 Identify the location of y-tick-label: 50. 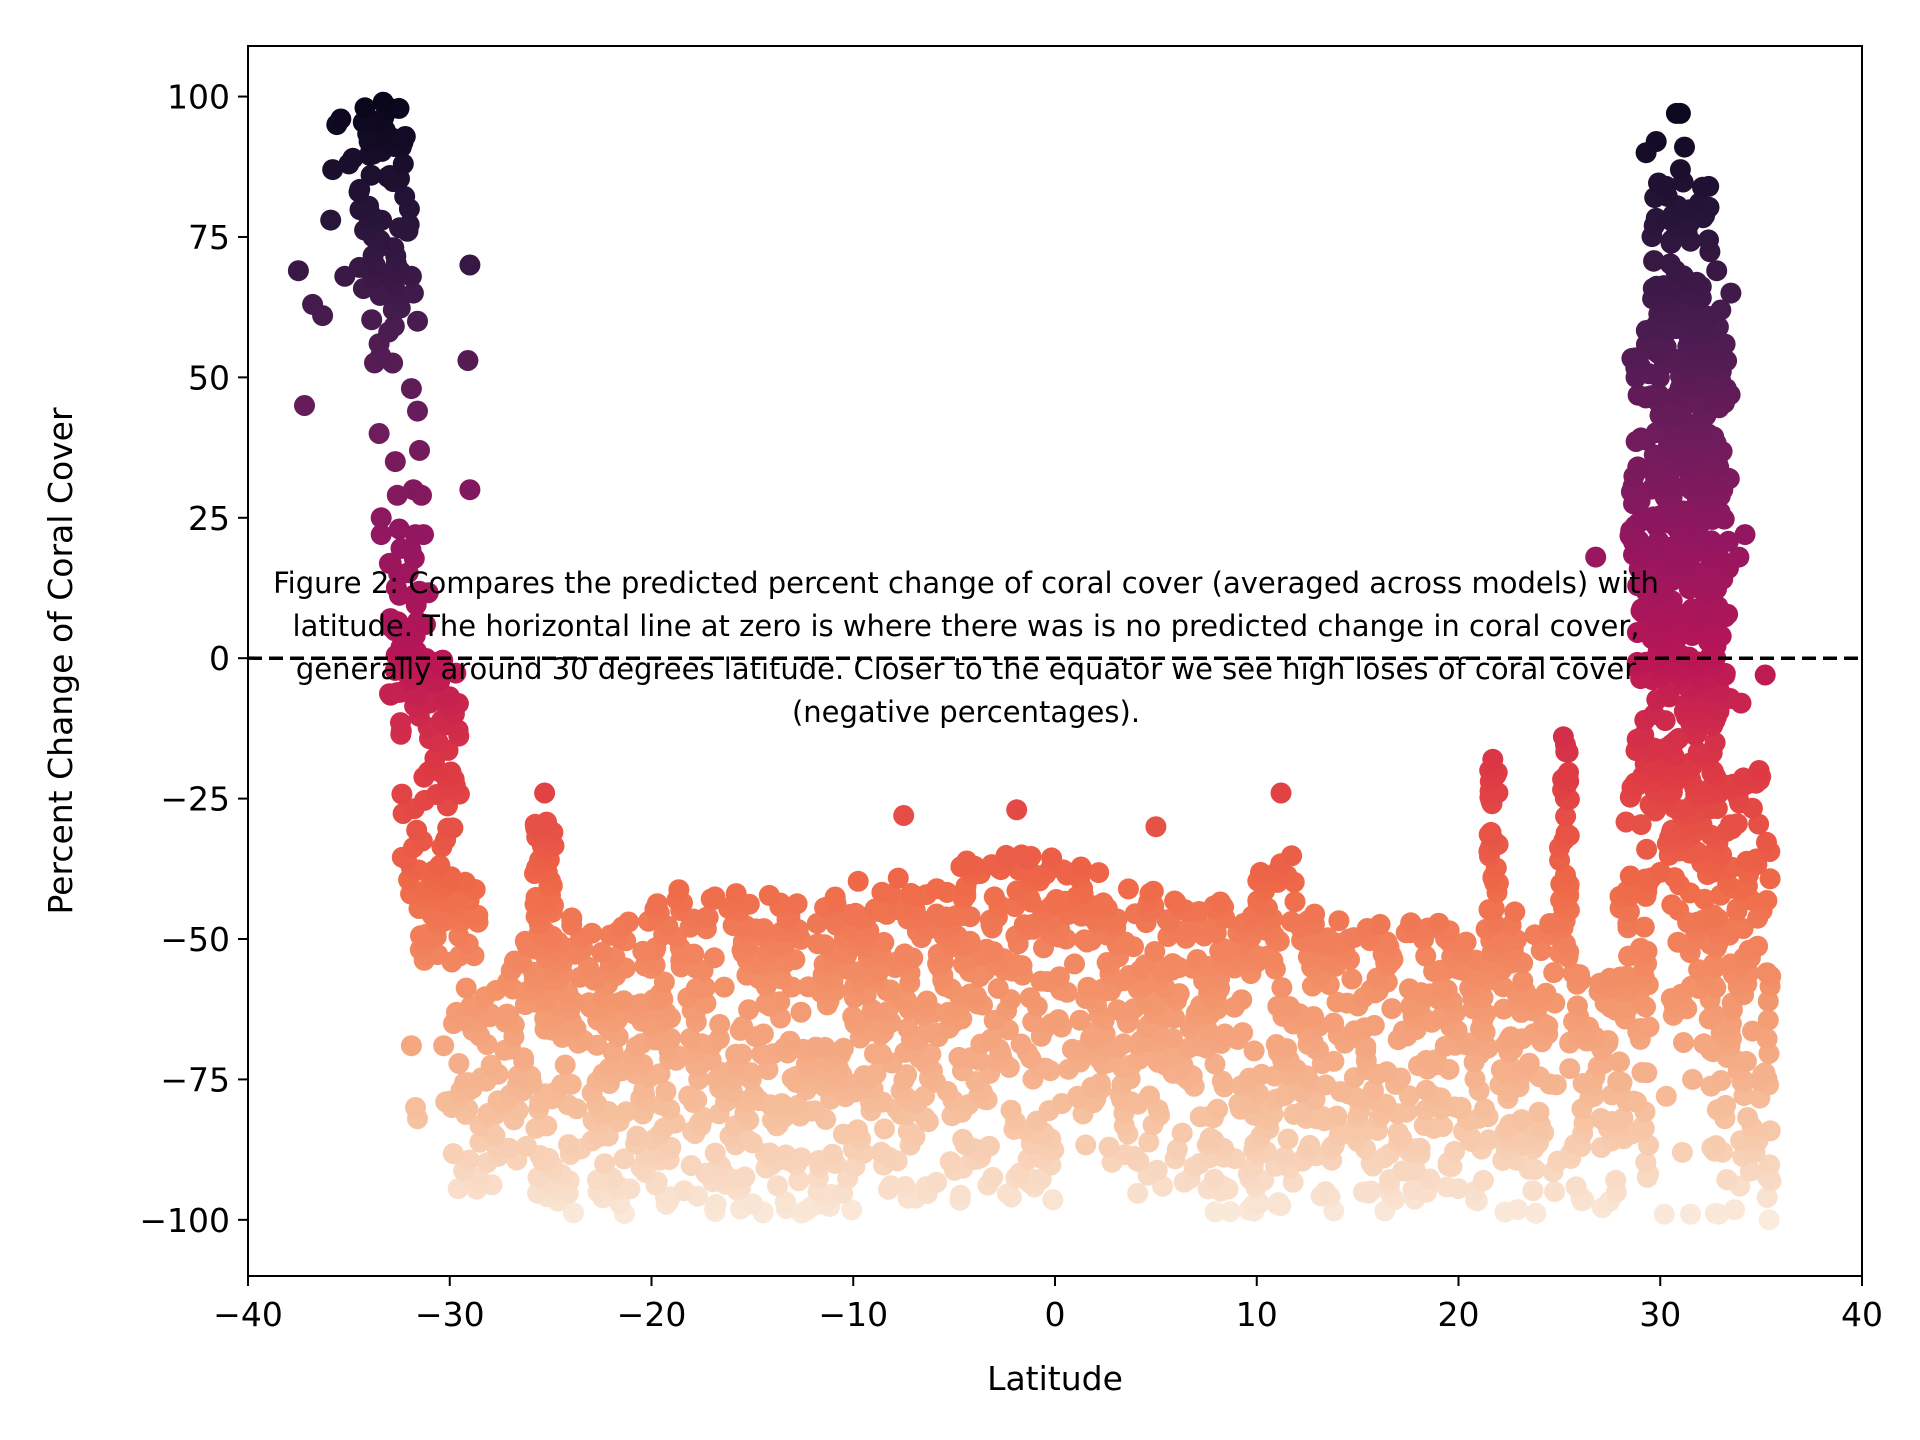
(209, 377).